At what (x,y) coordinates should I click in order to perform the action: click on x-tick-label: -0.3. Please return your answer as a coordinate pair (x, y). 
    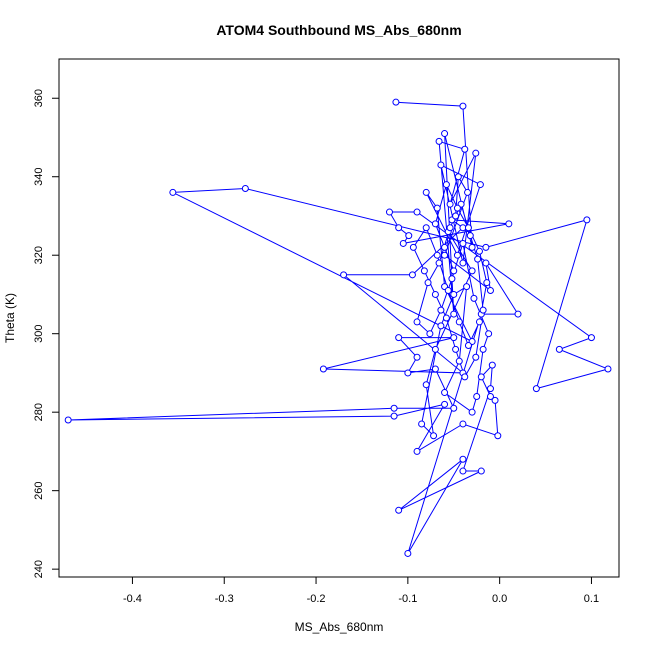
    Looking at the image, I should click on (224, 599).